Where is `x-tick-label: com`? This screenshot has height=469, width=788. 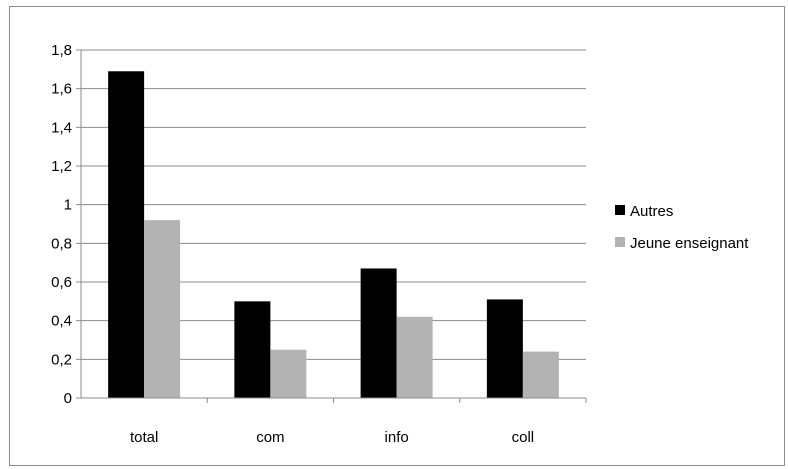 x-tick-label: com is located at coordinates (270, 437).